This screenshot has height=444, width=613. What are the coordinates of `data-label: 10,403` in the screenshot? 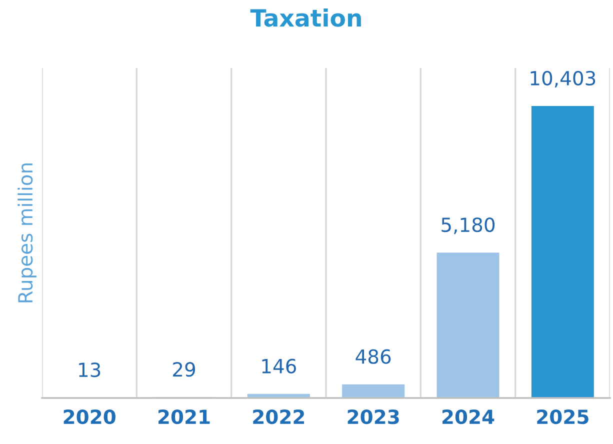 It's located at (563, 79).